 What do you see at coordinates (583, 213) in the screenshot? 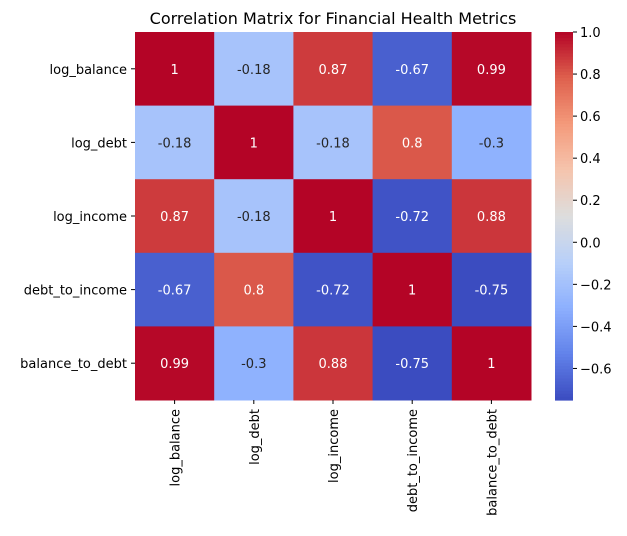
I see `colorbar: 1.0 0.8 0.6 0.4 0.2 0.0 −0.2 −0.4 −0.6` at bounding box center [583, 213].